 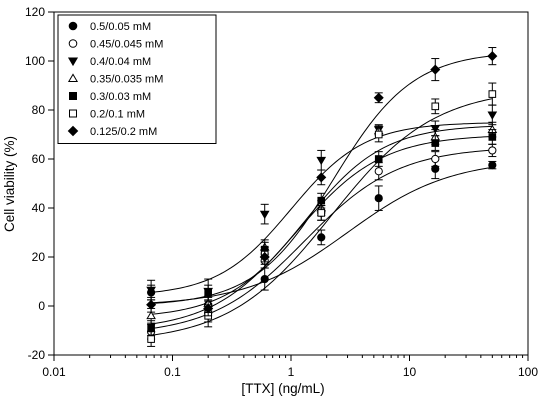 I want to click on y-tick-label: 80, so click(x=39, y=110).